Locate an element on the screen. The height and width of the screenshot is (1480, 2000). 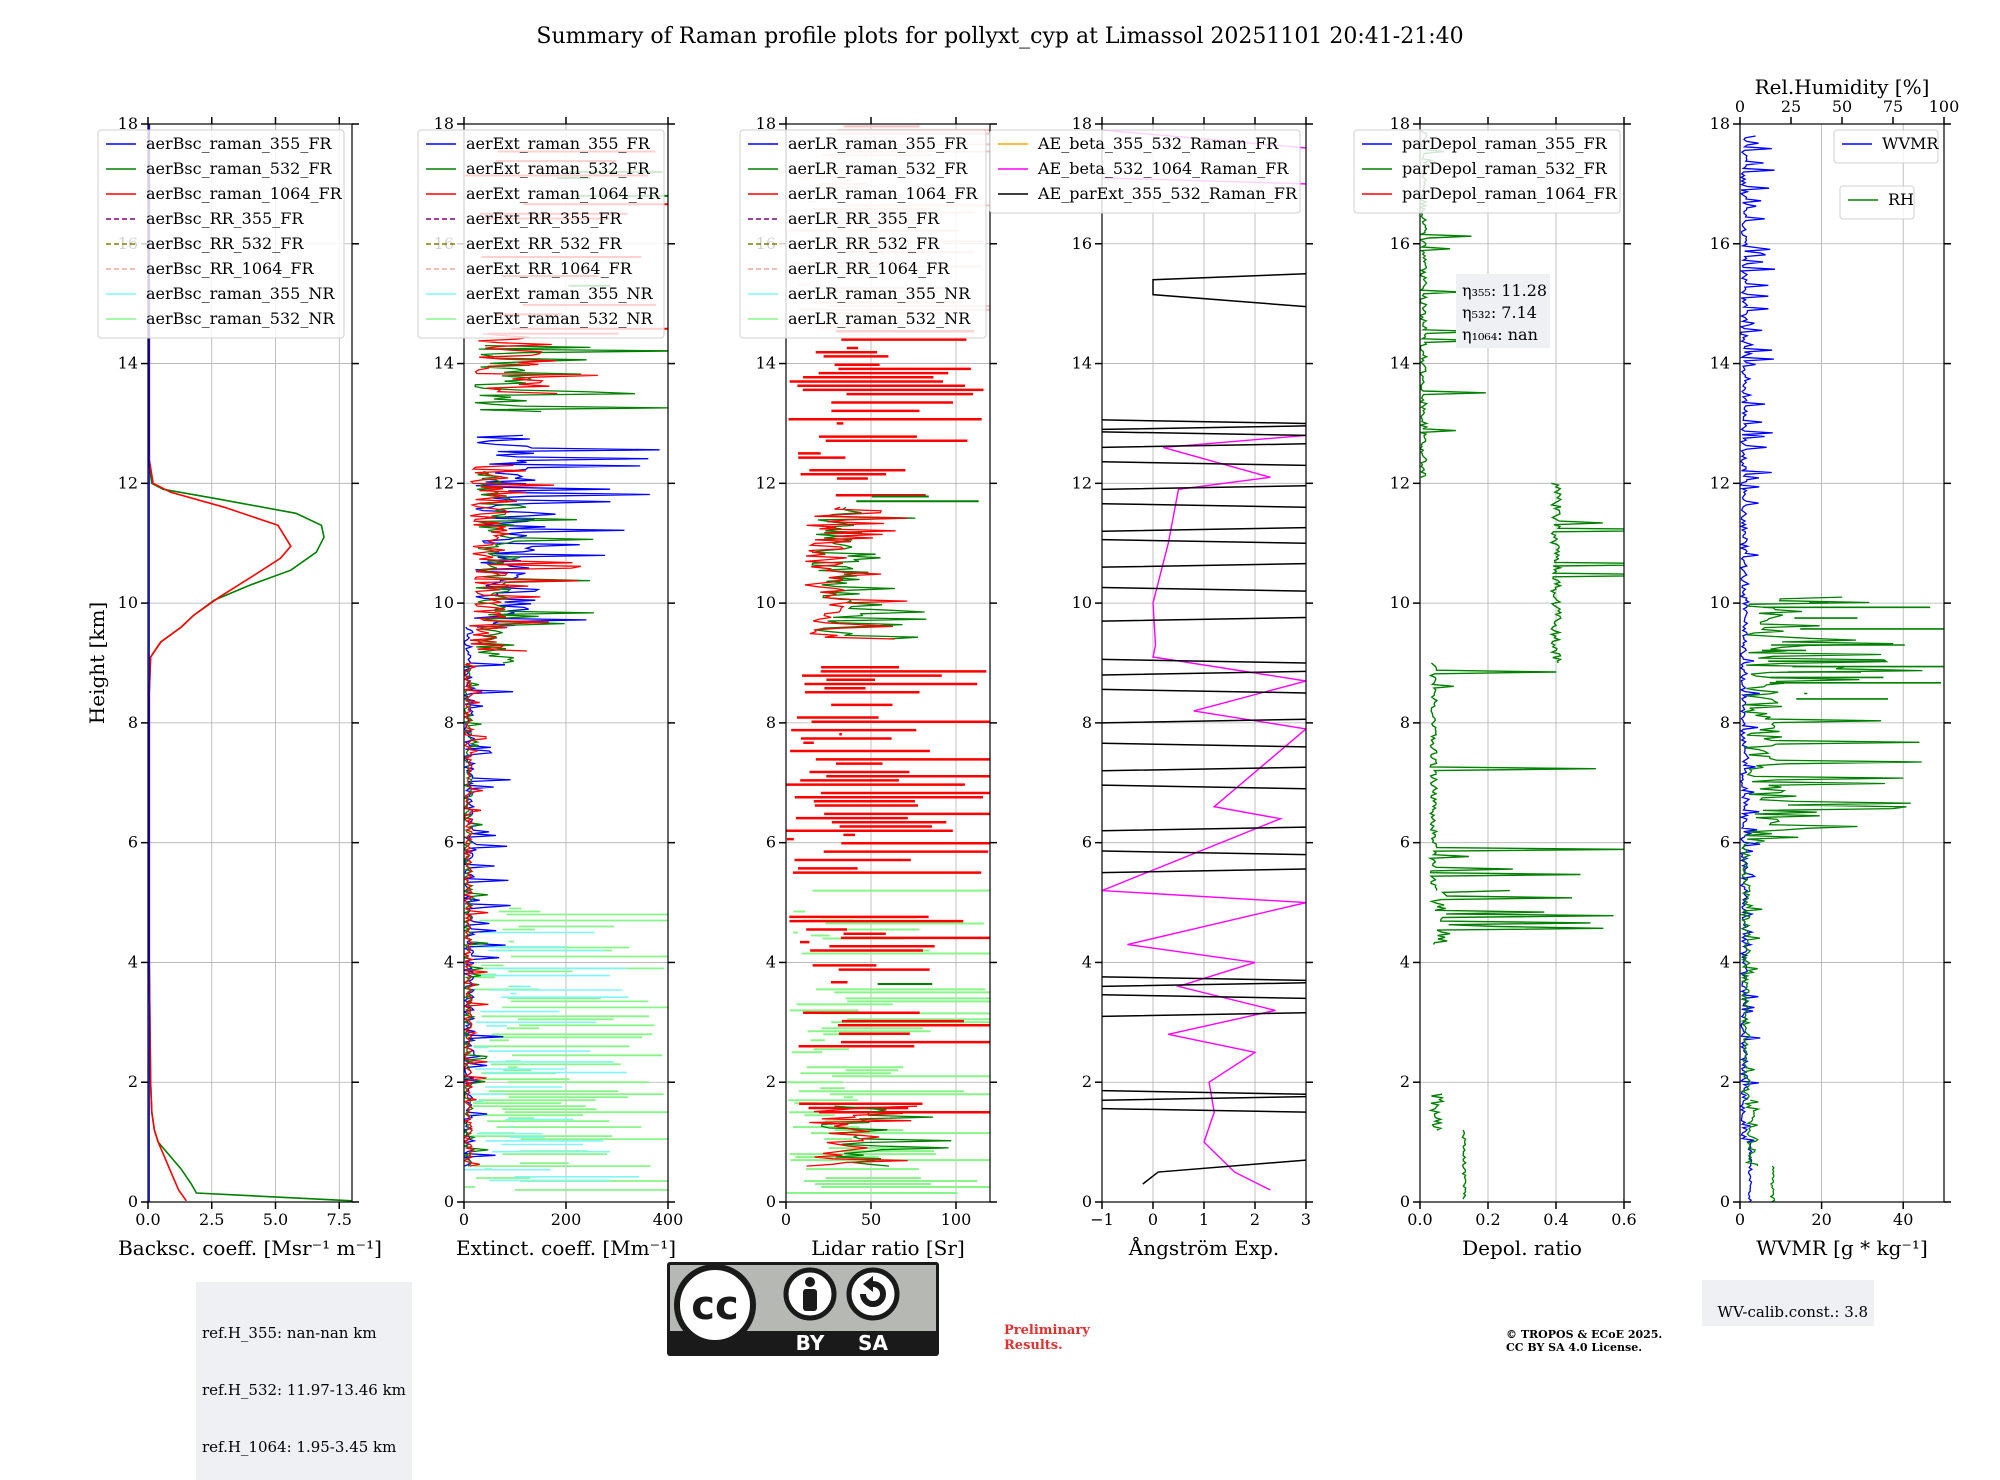
preliminary-line-2: Results. is located at coordinates (1033, 1345).